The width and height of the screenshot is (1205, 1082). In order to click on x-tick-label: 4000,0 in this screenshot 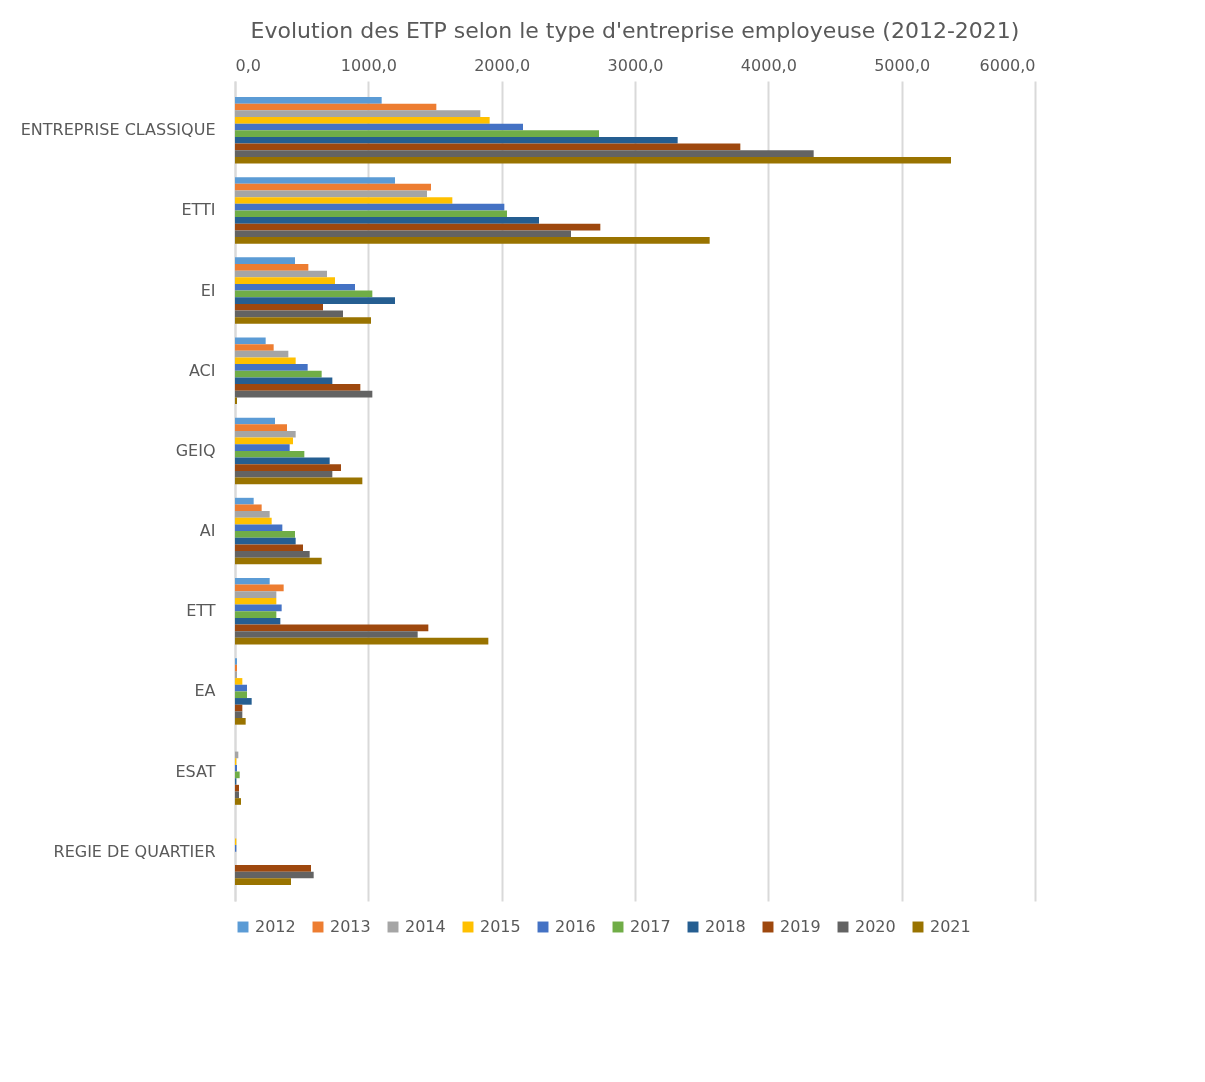, I will do `click(768, 65)`.